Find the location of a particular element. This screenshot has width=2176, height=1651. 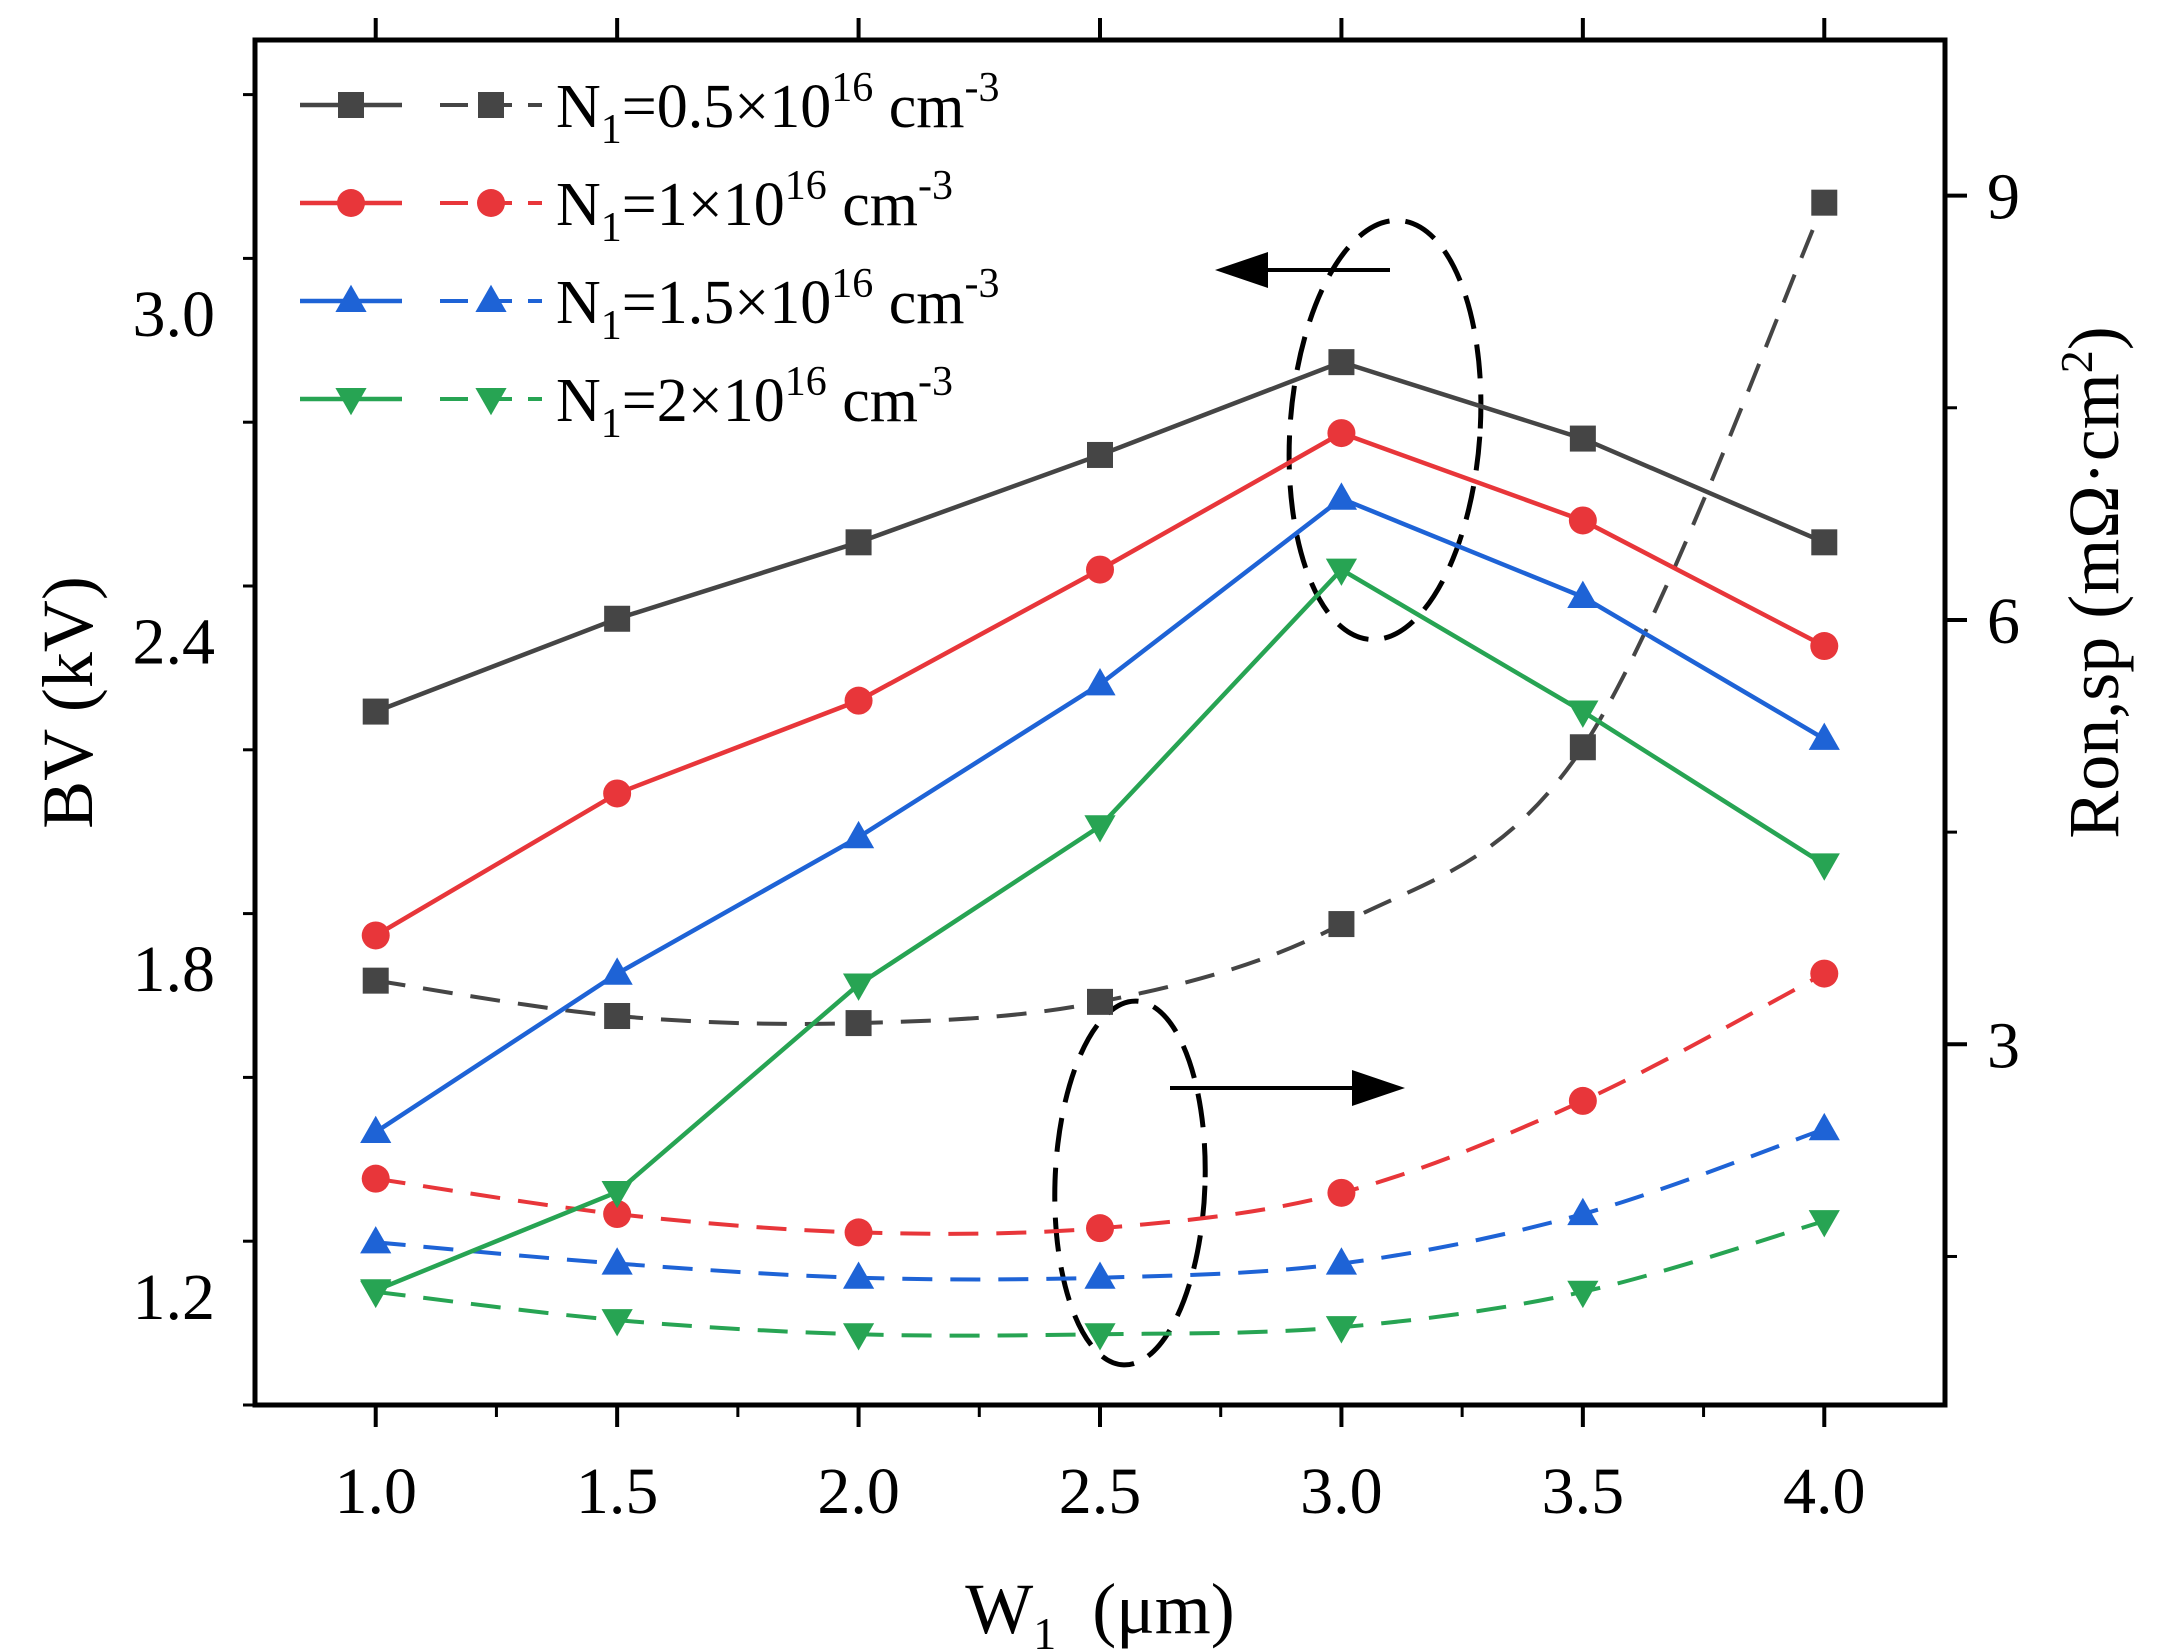

bv-group-ellipse is located at coordinates (1385, 430).